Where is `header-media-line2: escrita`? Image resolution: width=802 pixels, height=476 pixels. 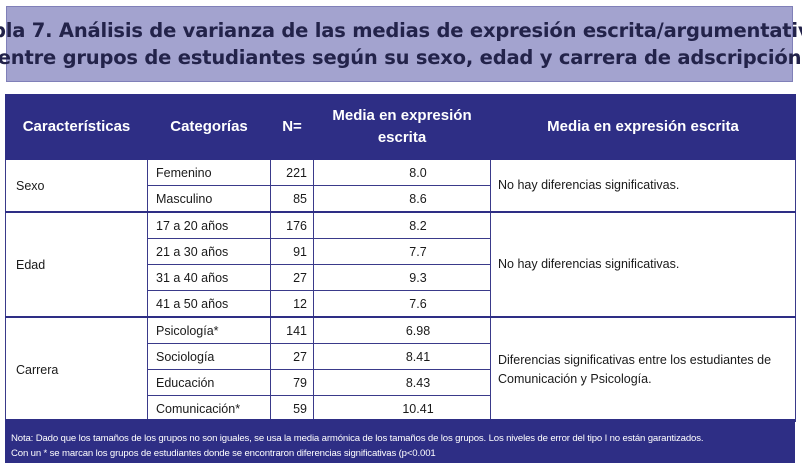
header-media-line2: escrita is located at coordinates (402, 137).